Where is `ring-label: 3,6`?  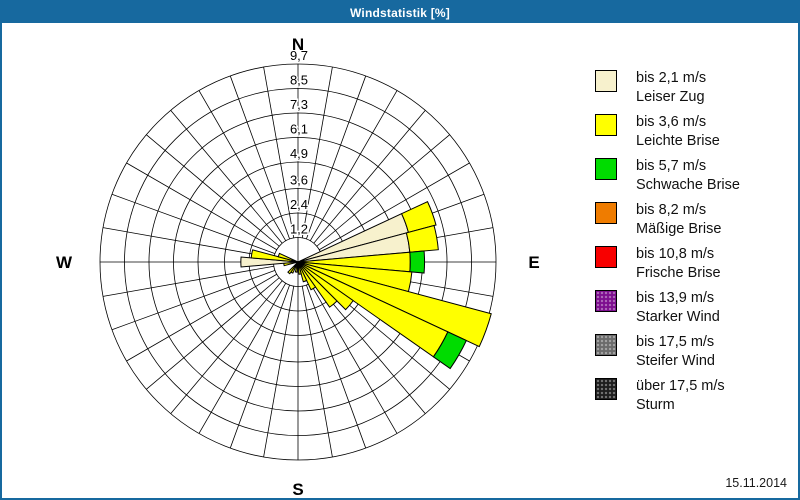 ring-label: 3,6 is located at coordinates (299, 180).